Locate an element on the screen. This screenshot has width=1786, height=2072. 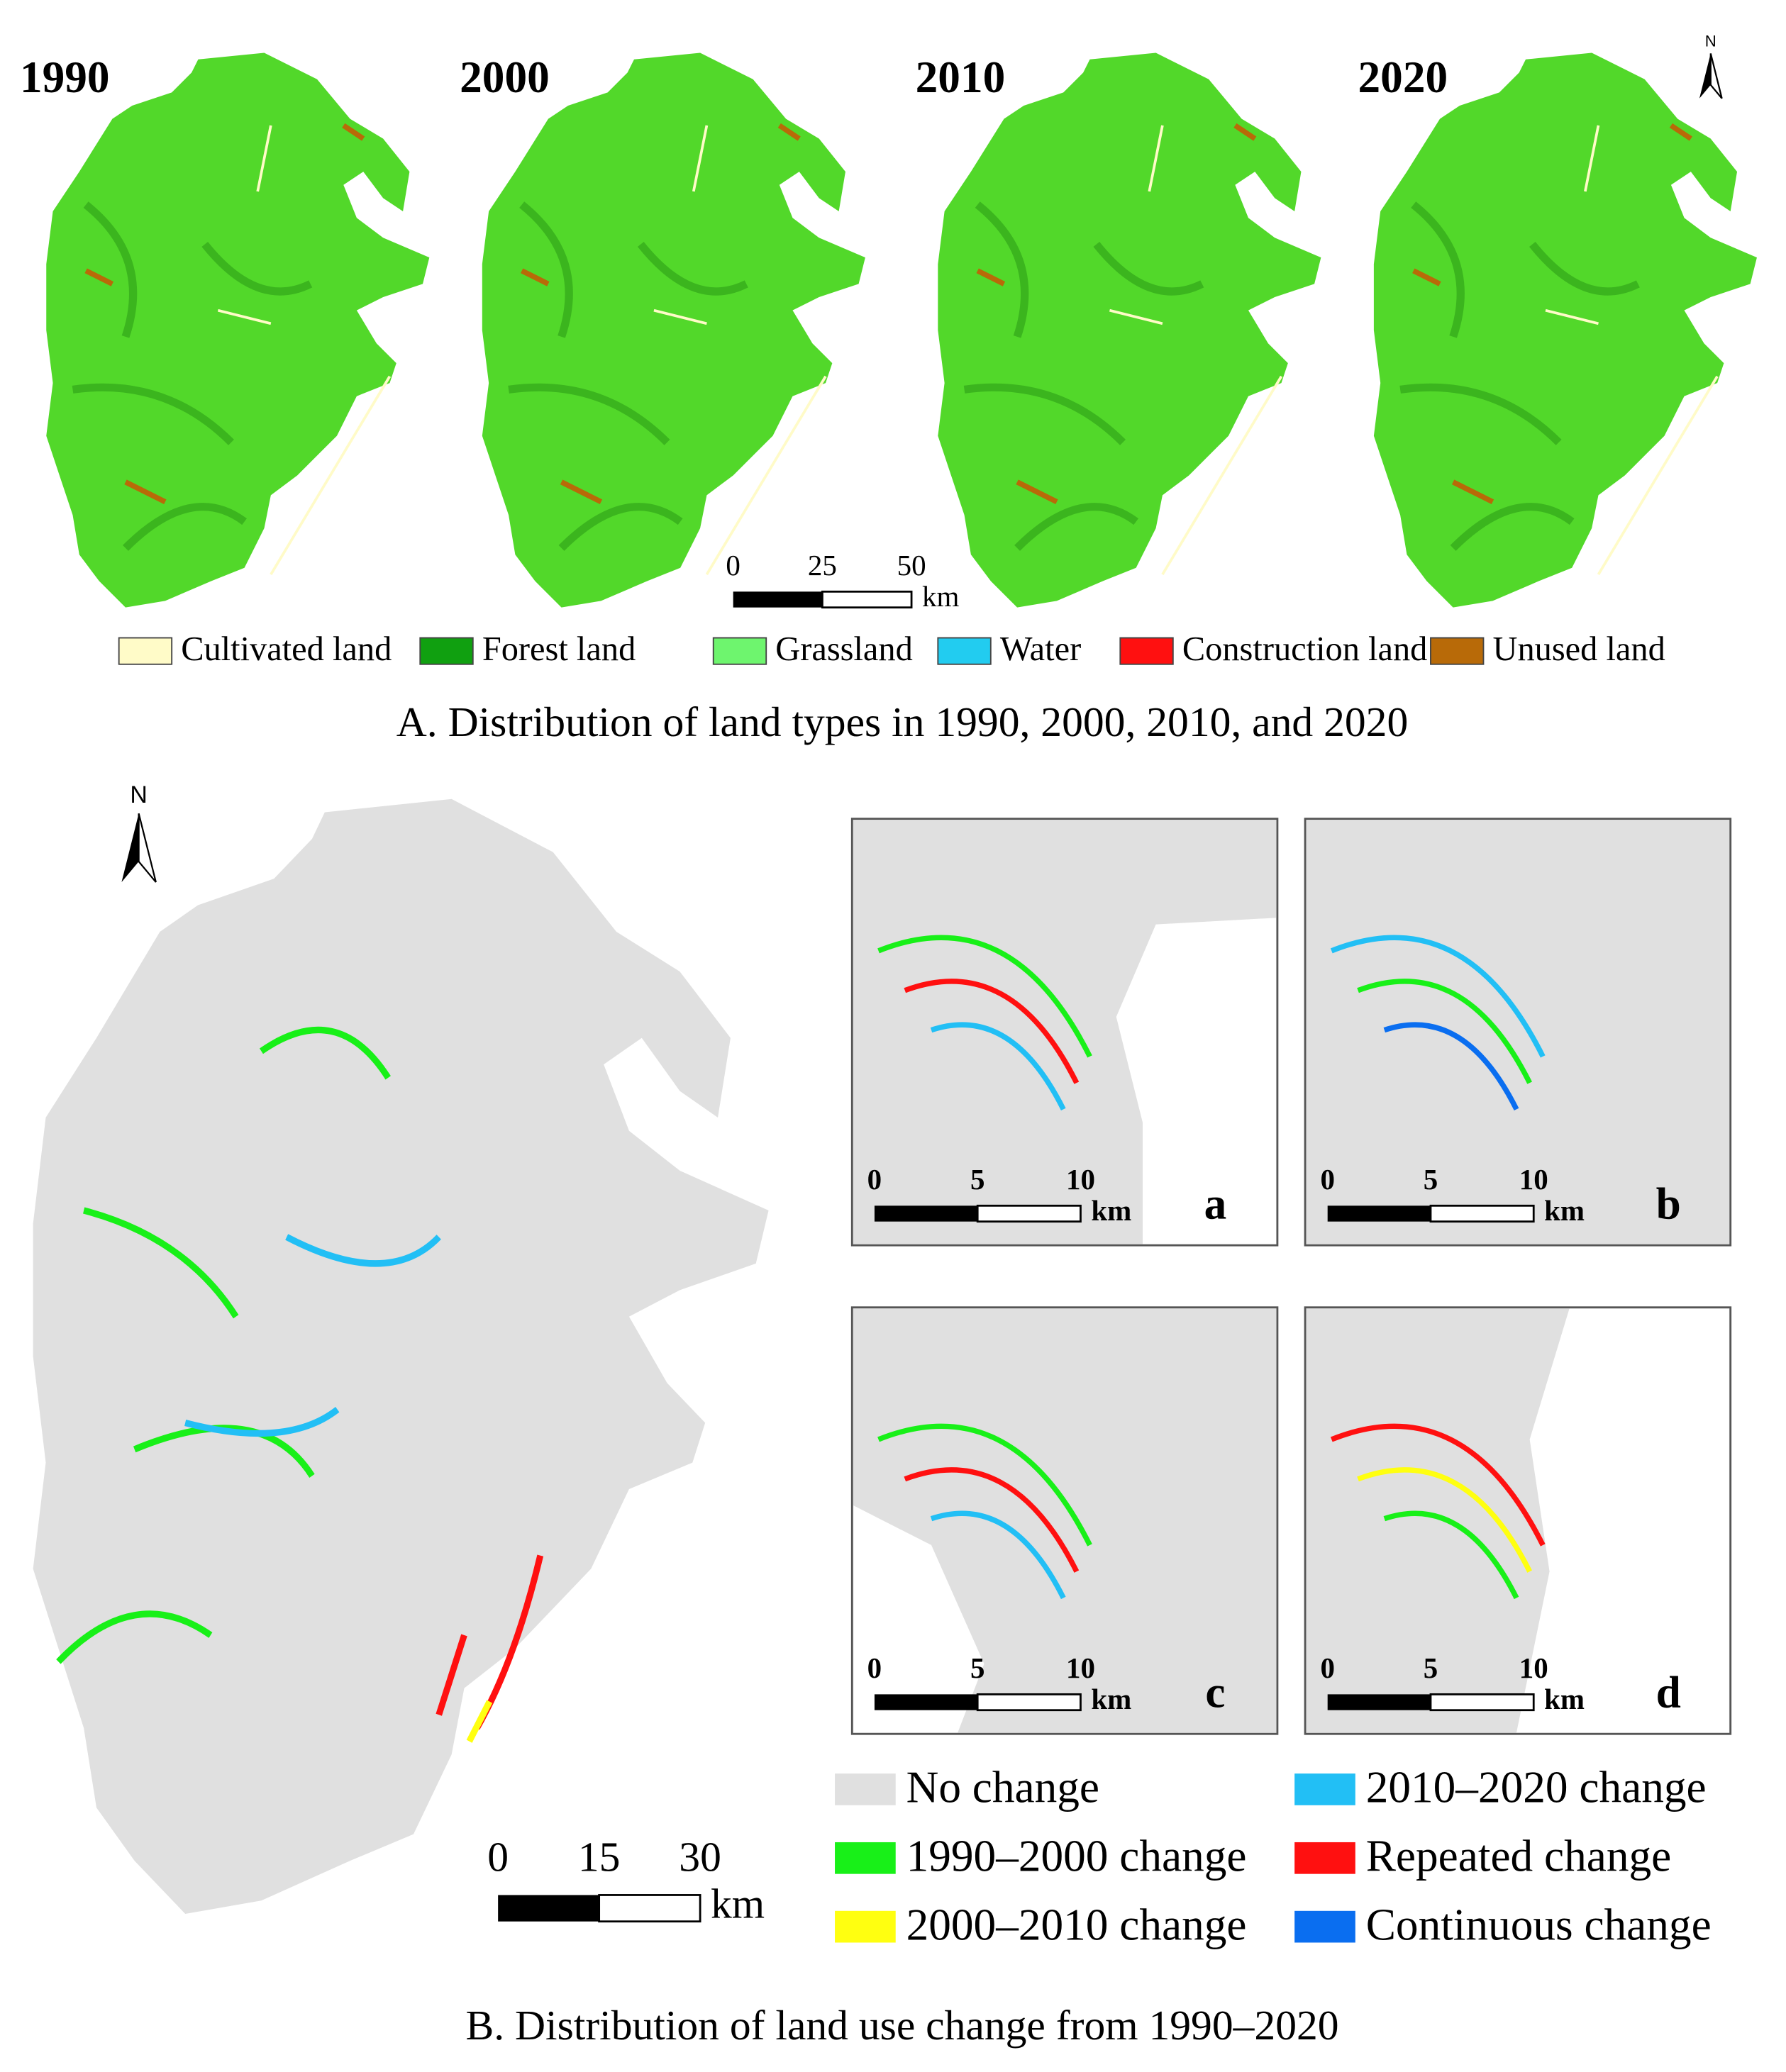
year-label: 2010 is located at coordinates (961, 77).